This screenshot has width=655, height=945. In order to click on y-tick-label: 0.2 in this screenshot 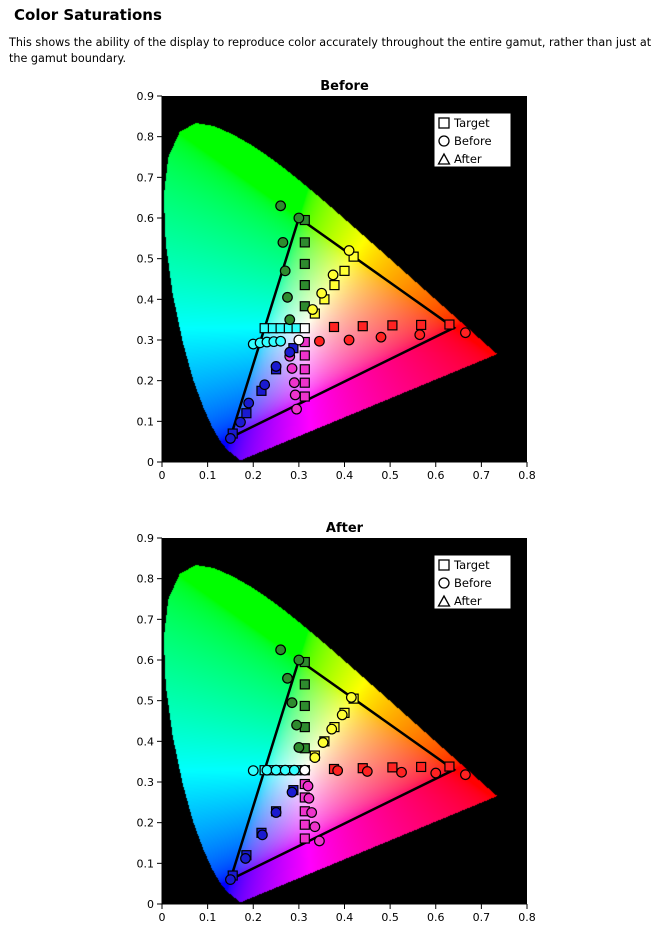, I will do `click(146, 823)`.